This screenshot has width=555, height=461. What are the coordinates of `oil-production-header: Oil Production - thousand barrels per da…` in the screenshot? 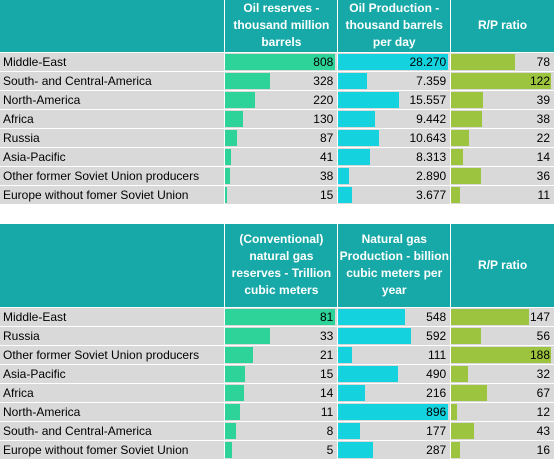 It's located at (394, 26).